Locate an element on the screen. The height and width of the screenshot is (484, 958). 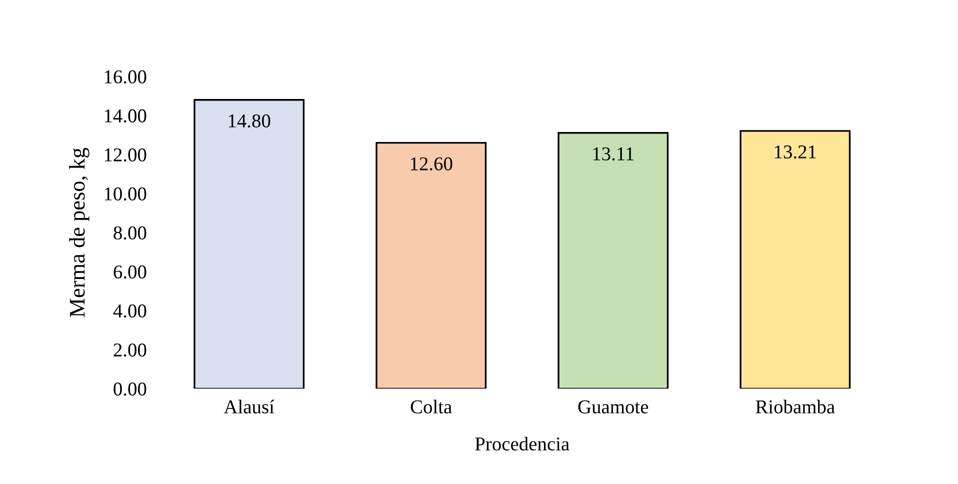
y-tick-label: 14.00 is located at coordinates (125, 116).